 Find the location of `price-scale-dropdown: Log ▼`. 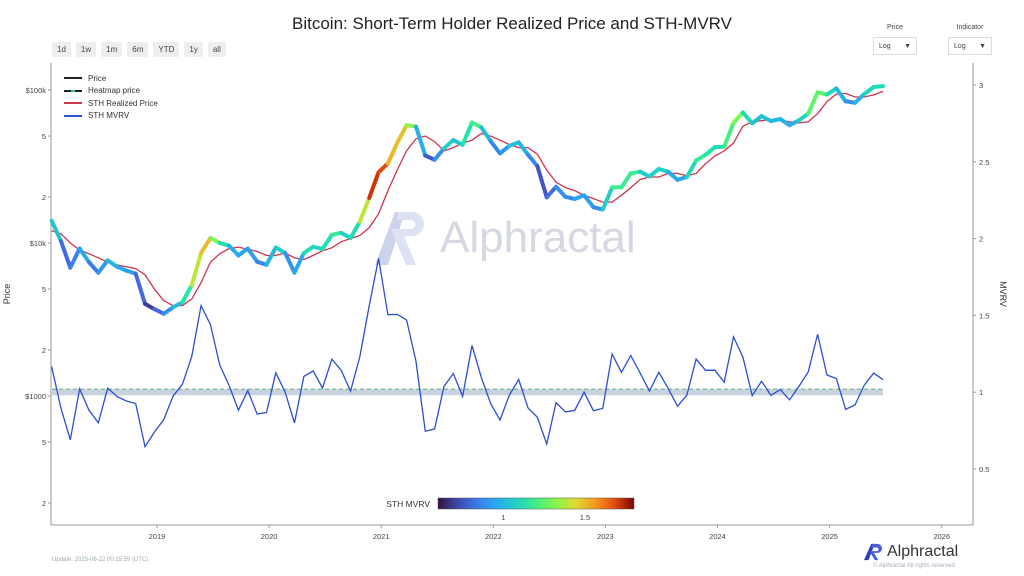

price-scale-dropdown: Log ▼ is located at coordinates (895, 46).